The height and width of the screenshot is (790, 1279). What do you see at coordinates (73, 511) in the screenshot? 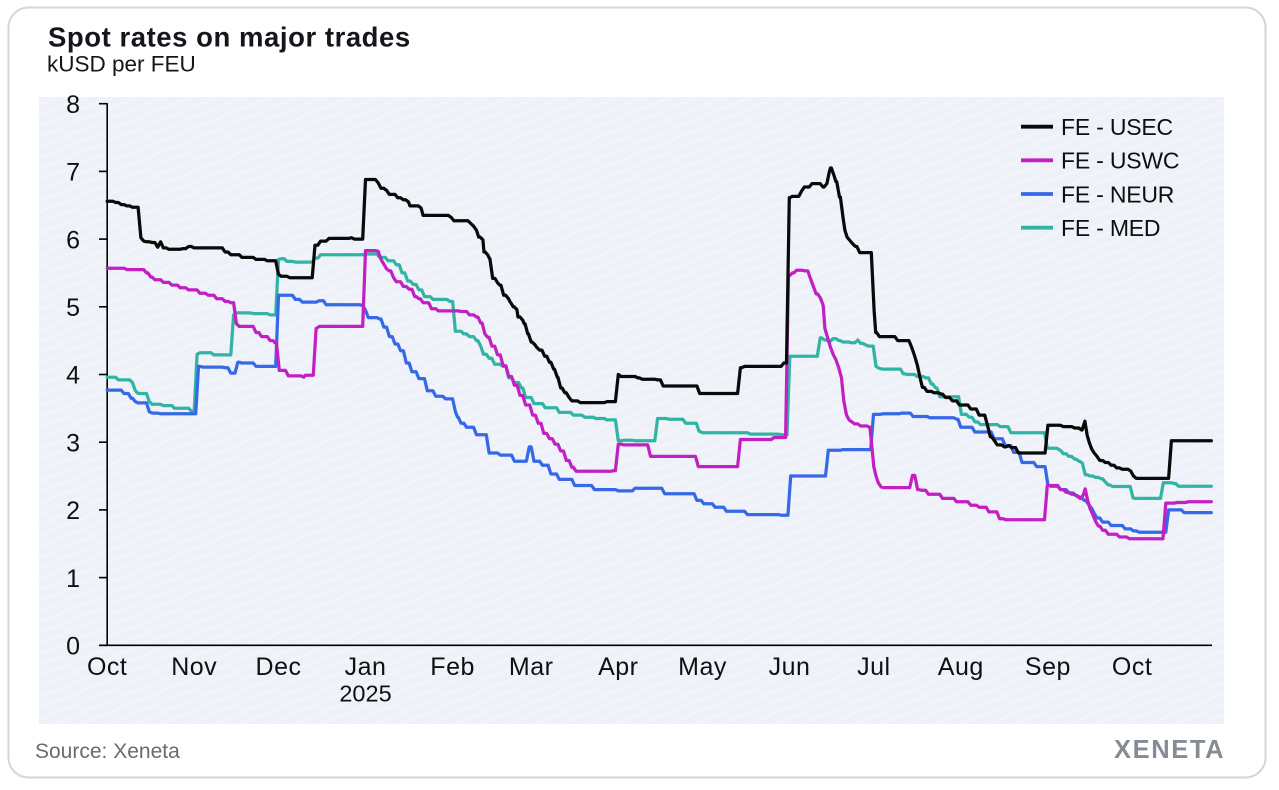
I see `svg-text: 2` at bounding box center [73, 511].